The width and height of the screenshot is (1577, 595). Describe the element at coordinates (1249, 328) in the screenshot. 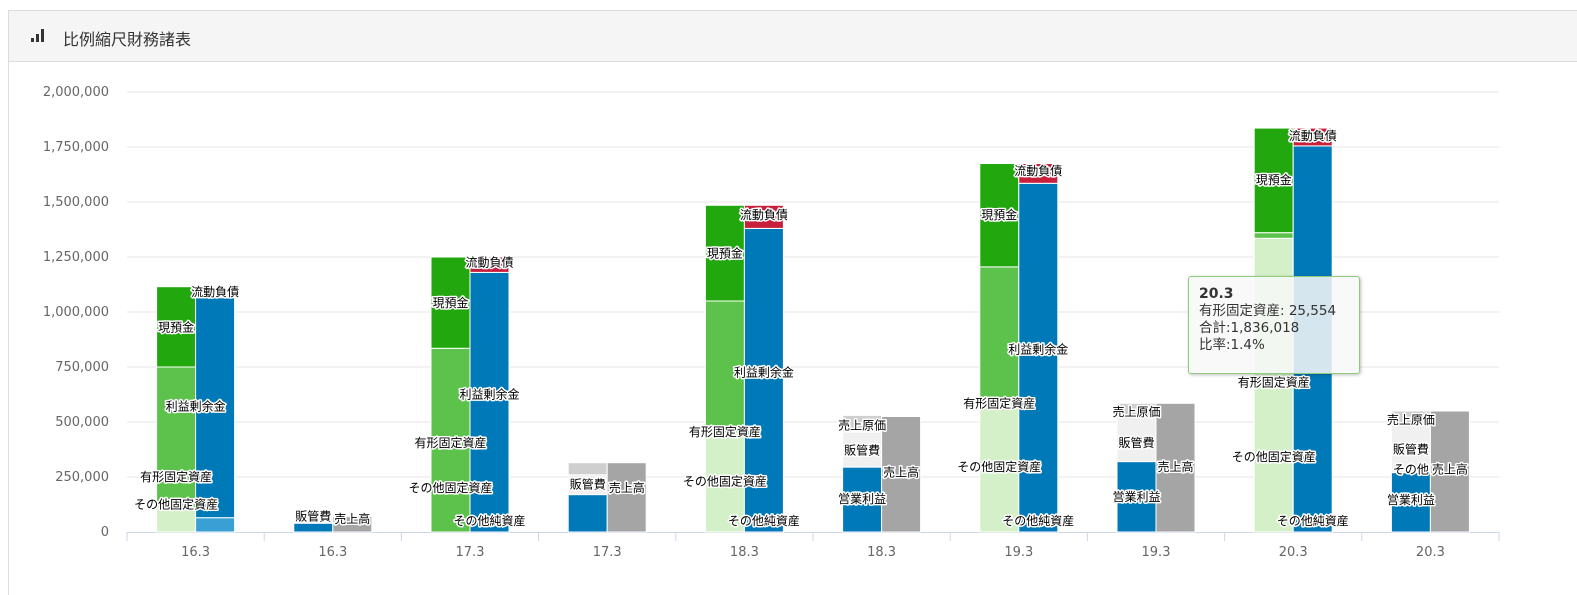

I see `tooltip-total-line: 合計:1,836,018` at that location.